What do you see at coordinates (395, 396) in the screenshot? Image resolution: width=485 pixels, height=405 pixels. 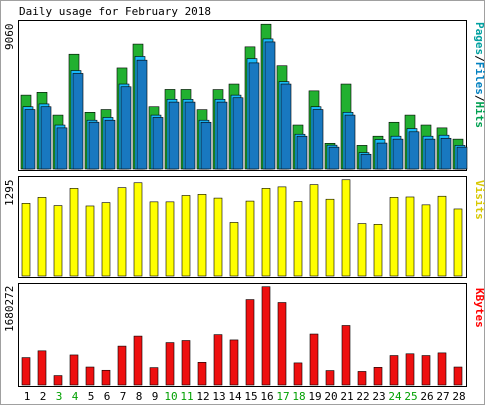 I see `x-tick-label: 24` at bounding box center [395, 396].